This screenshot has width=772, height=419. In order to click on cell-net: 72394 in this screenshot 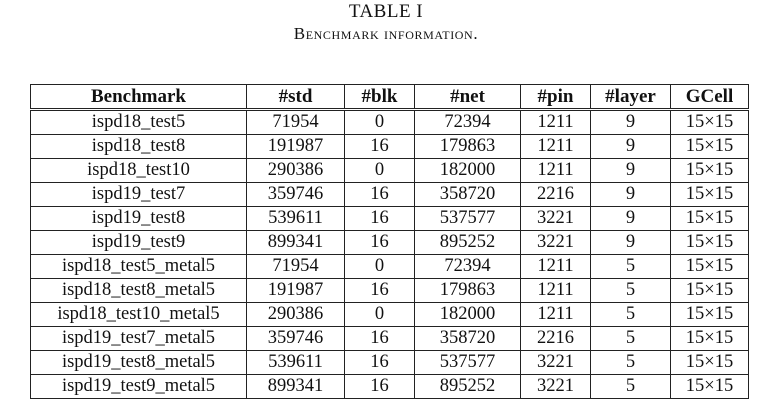, I will do `click(467, 266)`.